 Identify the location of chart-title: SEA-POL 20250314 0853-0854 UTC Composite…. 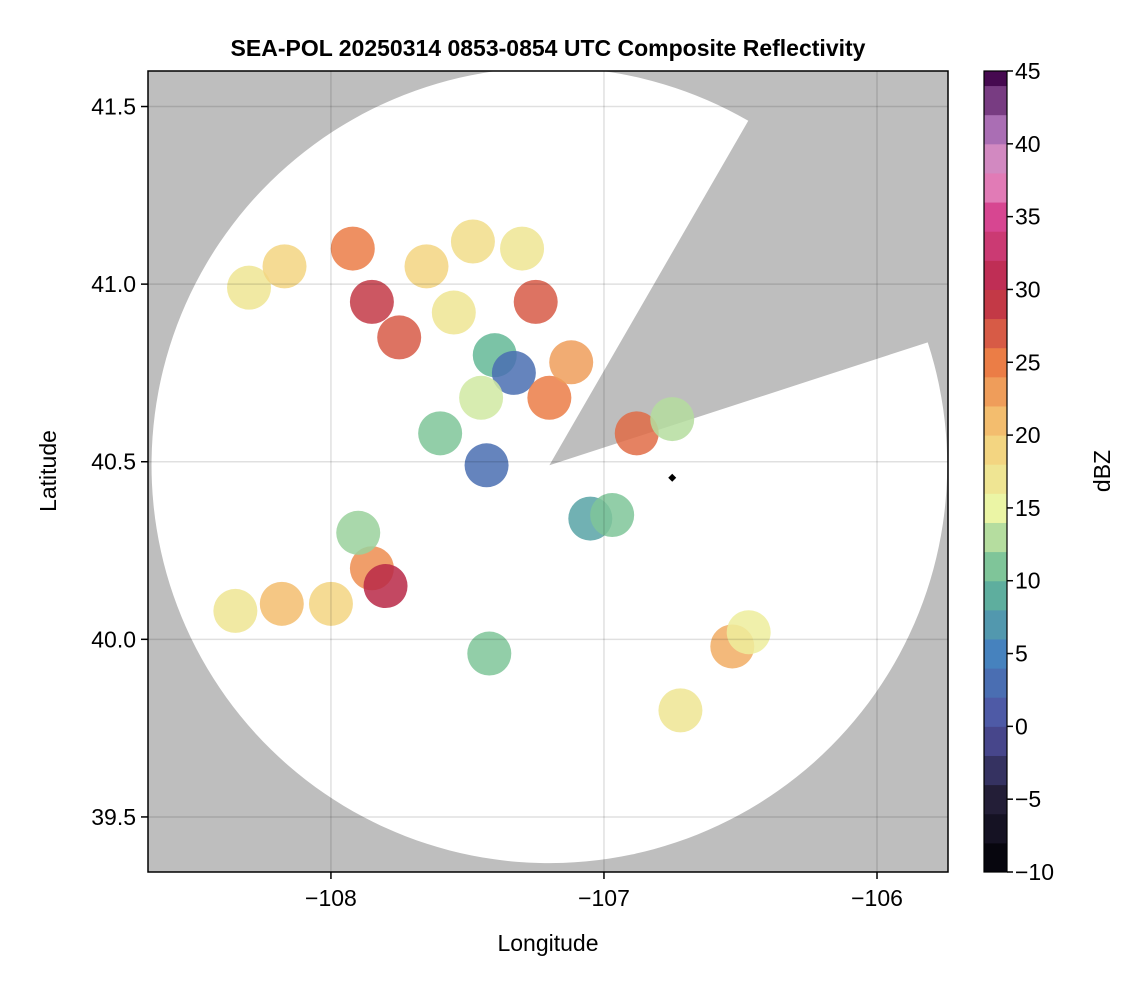
(548, 48).